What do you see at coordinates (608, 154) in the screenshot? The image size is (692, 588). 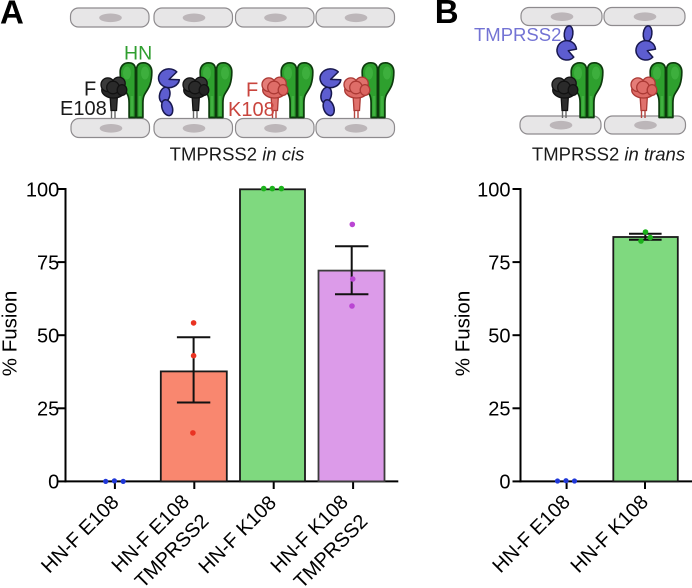 I see `svg-text: TMPRSS2 in trans` at bounding box center [608, 154].